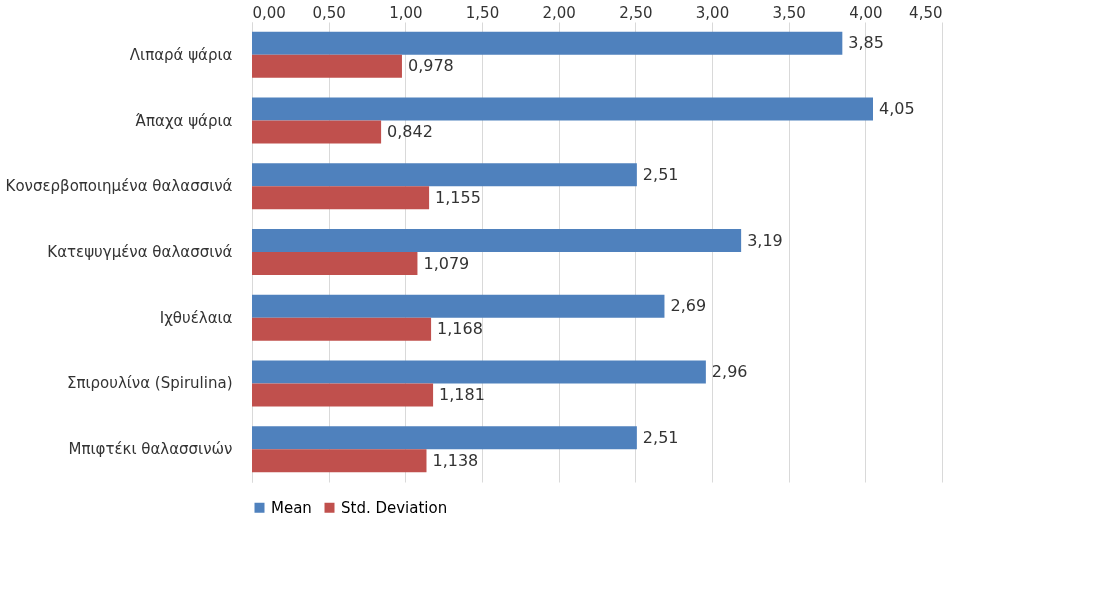  Describe the element at coordinates (729, 371) in the screenshot. I see `data-label: 2,96` at that location.